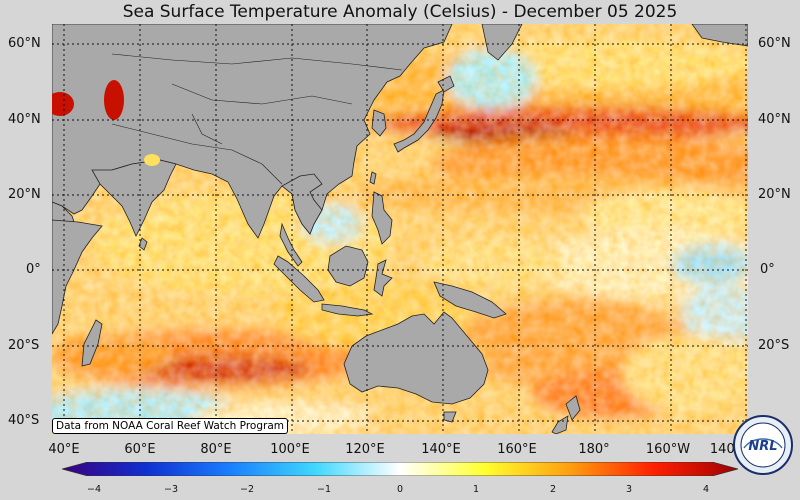 The image size is (800, 500). Describe the element at coordinates (379, 123) in the screenshot. I see `land-korea` at that location.